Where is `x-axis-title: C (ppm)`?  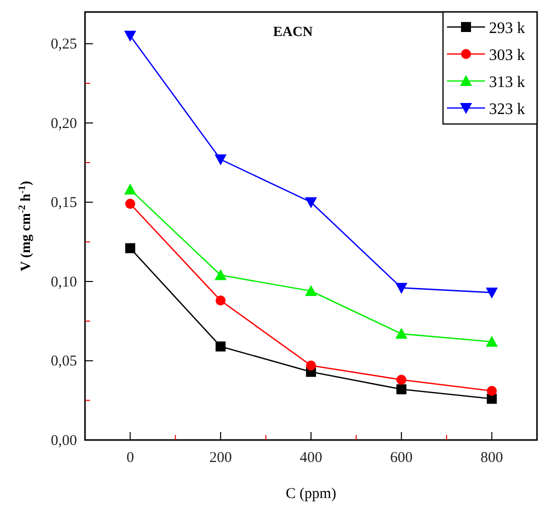 x-axis-title: C (ppm) is located at coordinates (311, 494).